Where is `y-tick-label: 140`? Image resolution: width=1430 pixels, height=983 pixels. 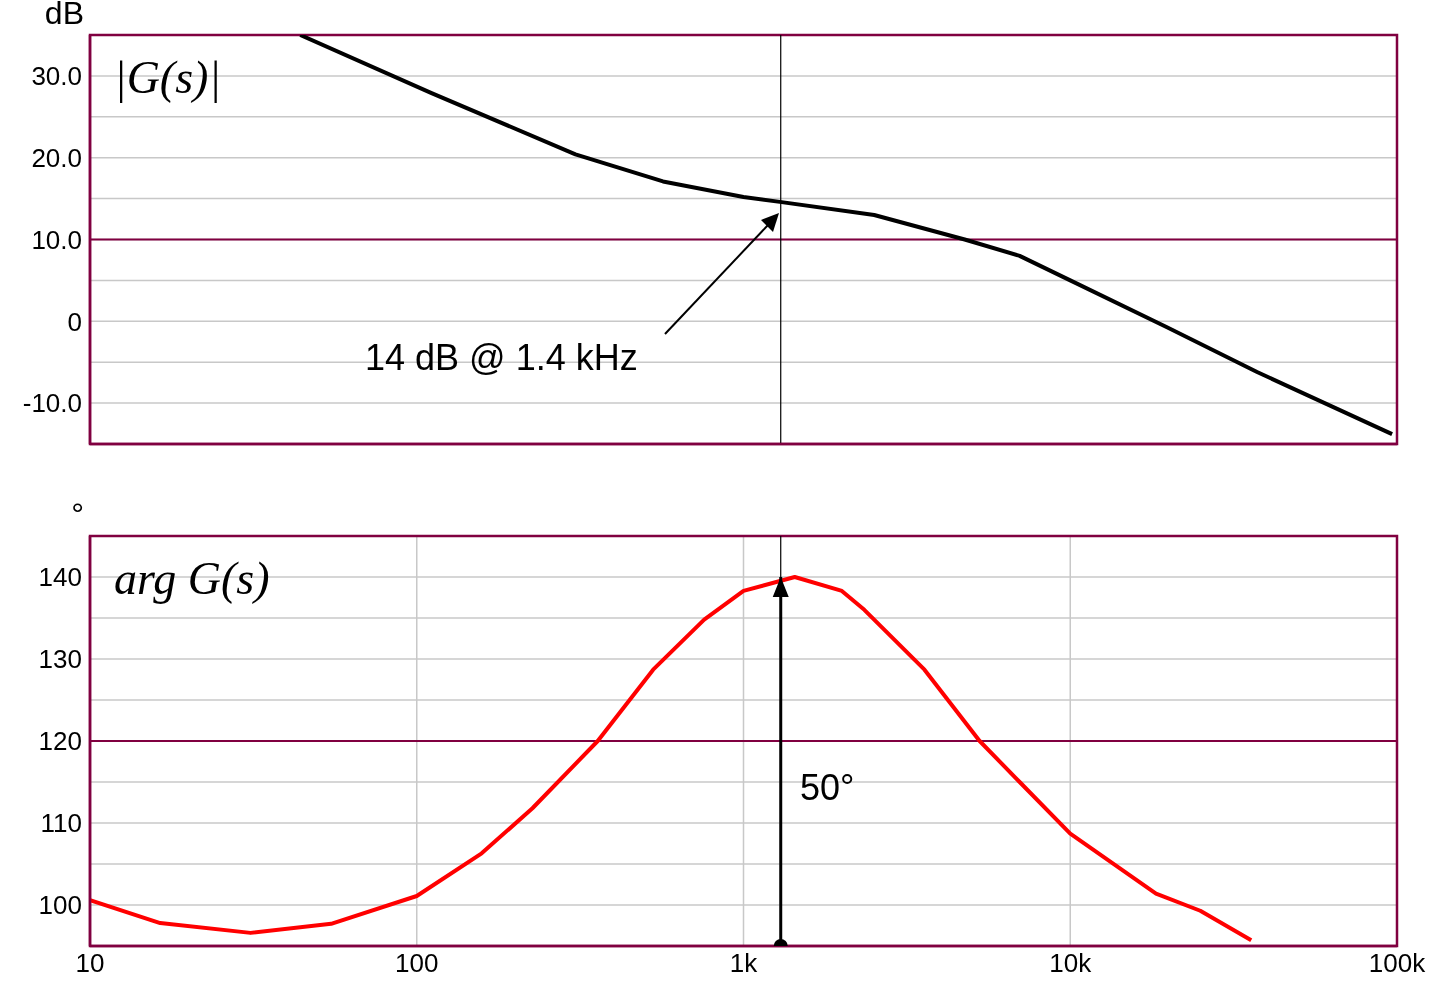 y-tick-label: 140 is located at coordinates (60, 577).